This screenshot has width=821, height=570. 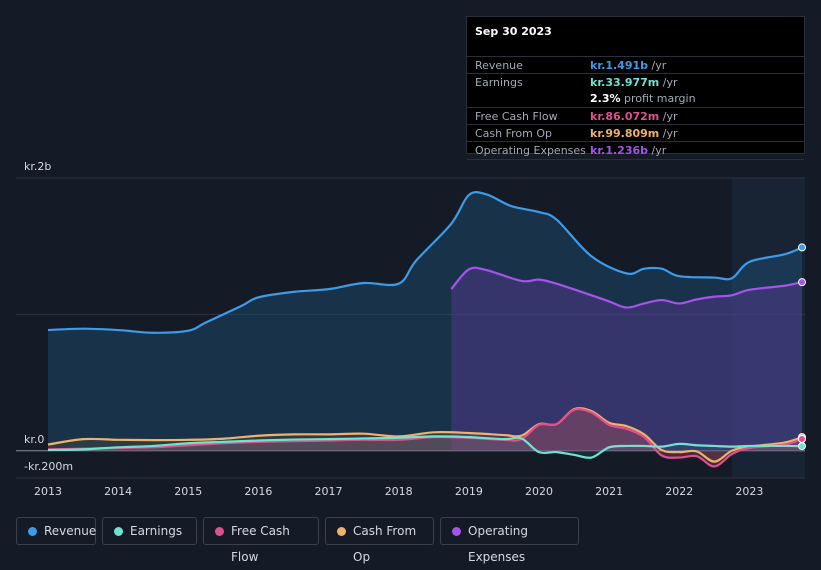 I want to click on series-endpoints, so click(x=802, y=347).